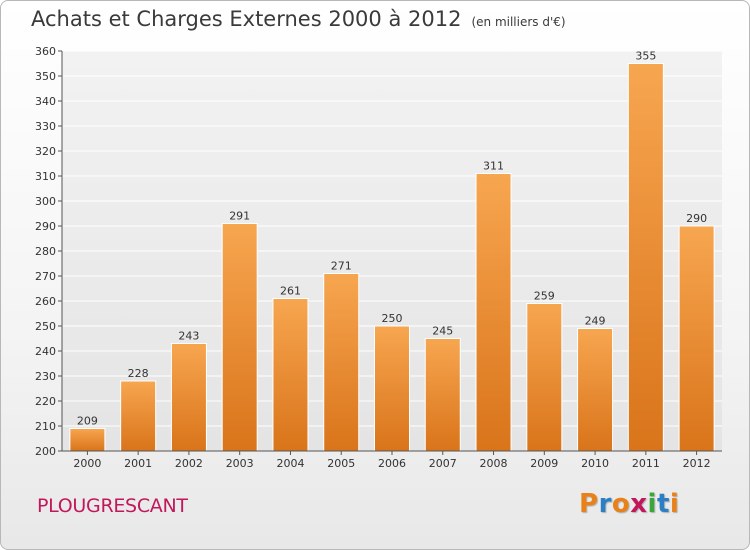 This screenshot has height=550, width=750. Describe the element at coordinates (45, 226) in the screenshot. I see `y-tick-label: 290` at that location.